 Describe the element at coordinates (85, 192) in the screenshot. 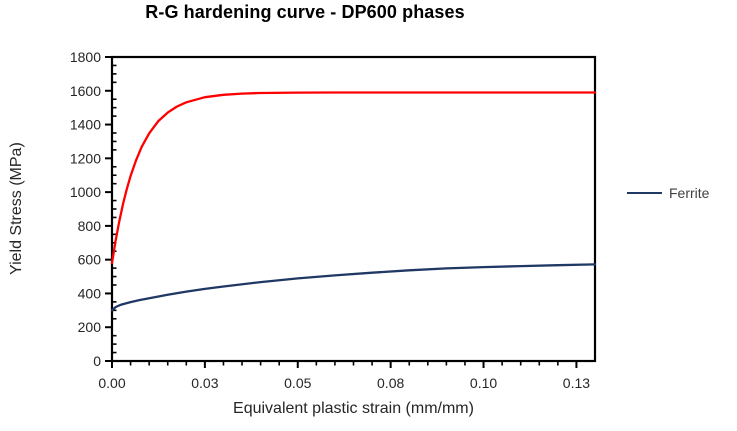

I see `y-tick-label: 1000` at that location.